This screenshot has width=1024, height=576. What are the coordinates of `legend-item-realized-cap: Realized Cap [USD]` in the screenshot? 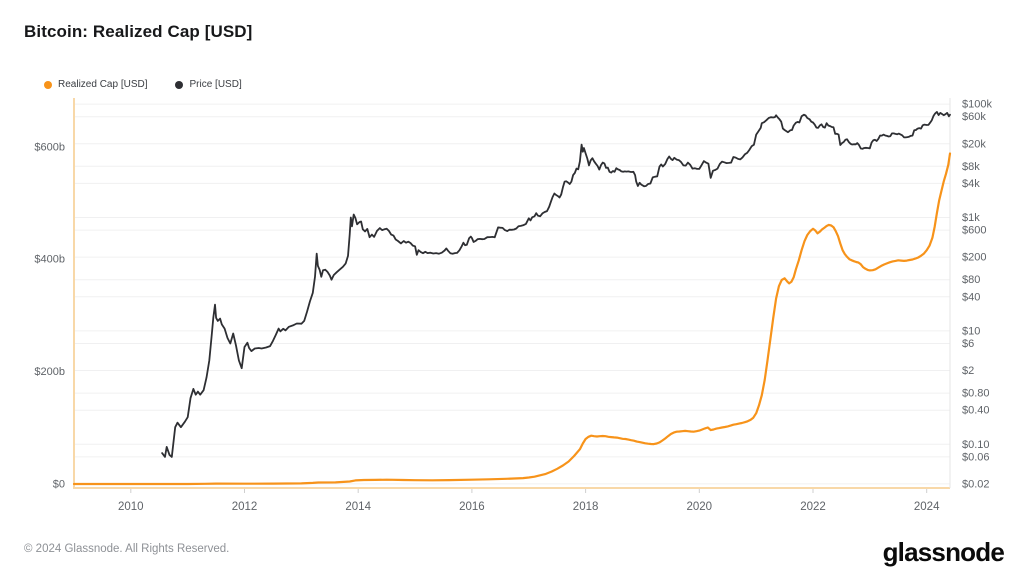 It's located at (95, 84).